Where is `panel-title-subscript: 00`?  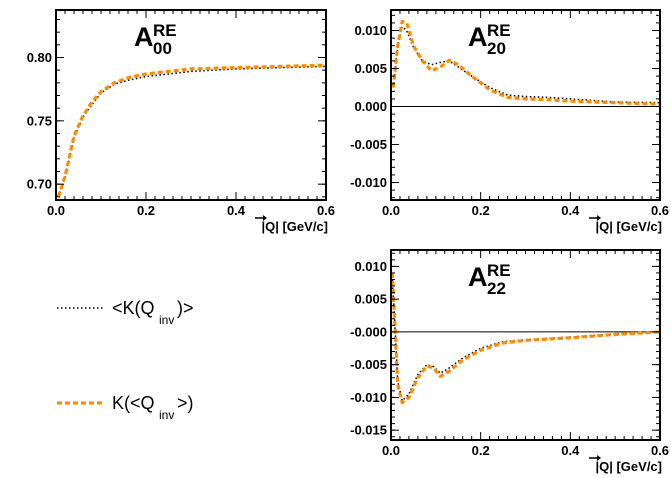
panel-title-subscript: 00 is located at coordinates (162, 48).